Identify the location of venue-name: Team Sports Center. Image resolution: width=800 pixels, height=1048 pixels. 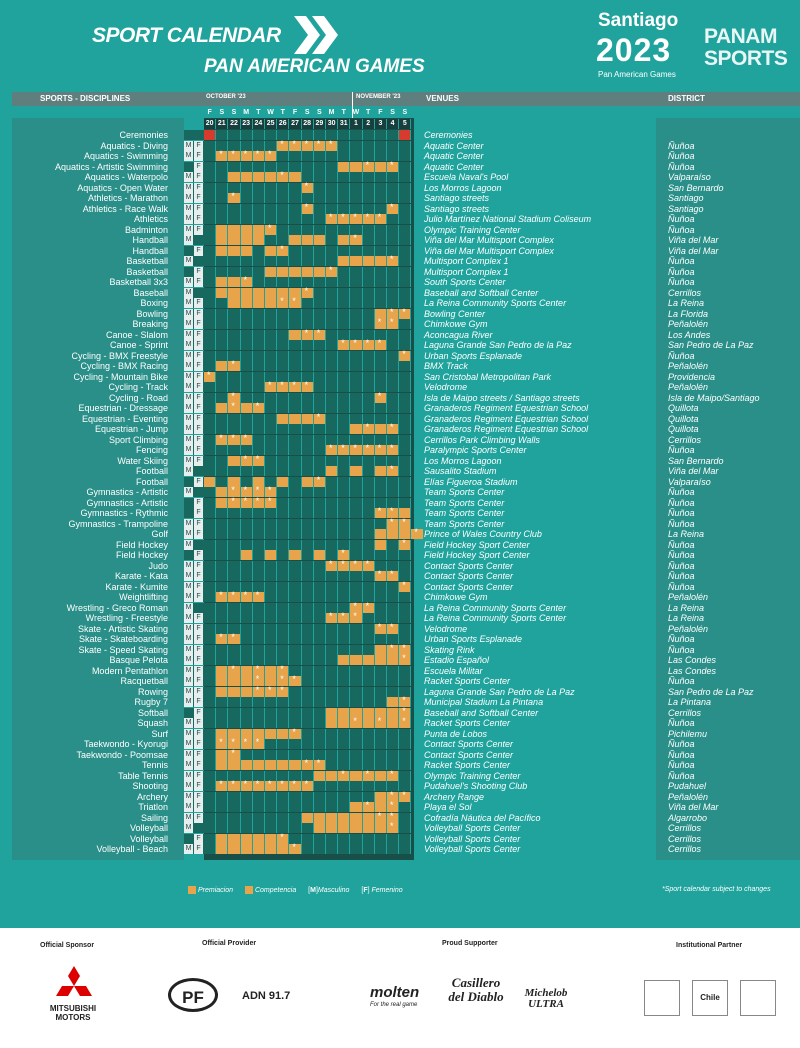
(464, 513).